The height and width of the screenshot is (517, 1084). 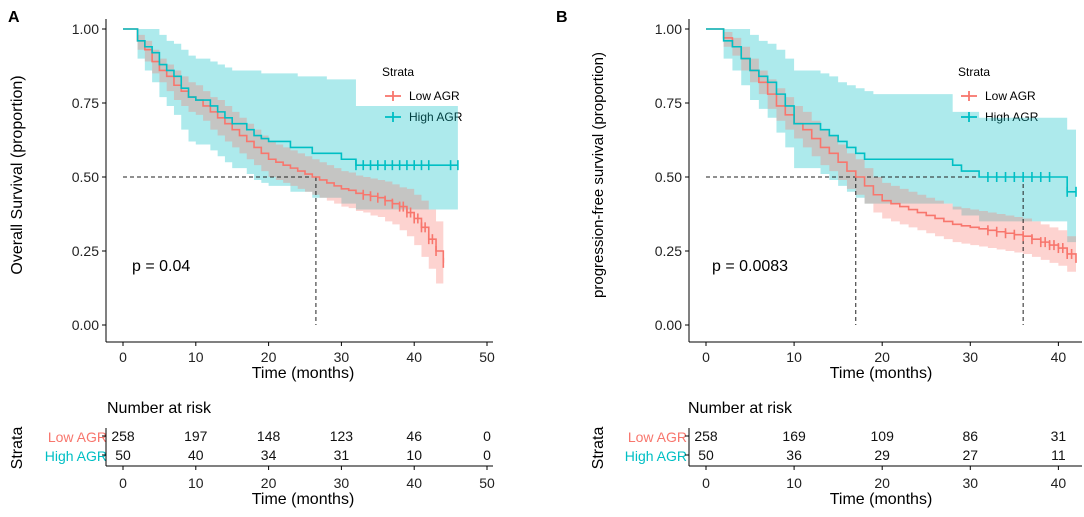 What do you see at coordinates (794, 455) in the screenshot?
I see `risk-count: 36` at bounding box center [794, 455].